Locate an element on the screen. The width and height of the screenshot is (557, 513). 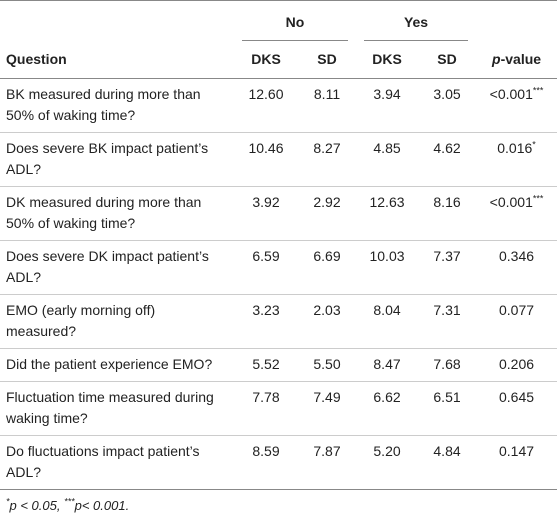
footnote-mark: *** is located at coordinates (69, 501).